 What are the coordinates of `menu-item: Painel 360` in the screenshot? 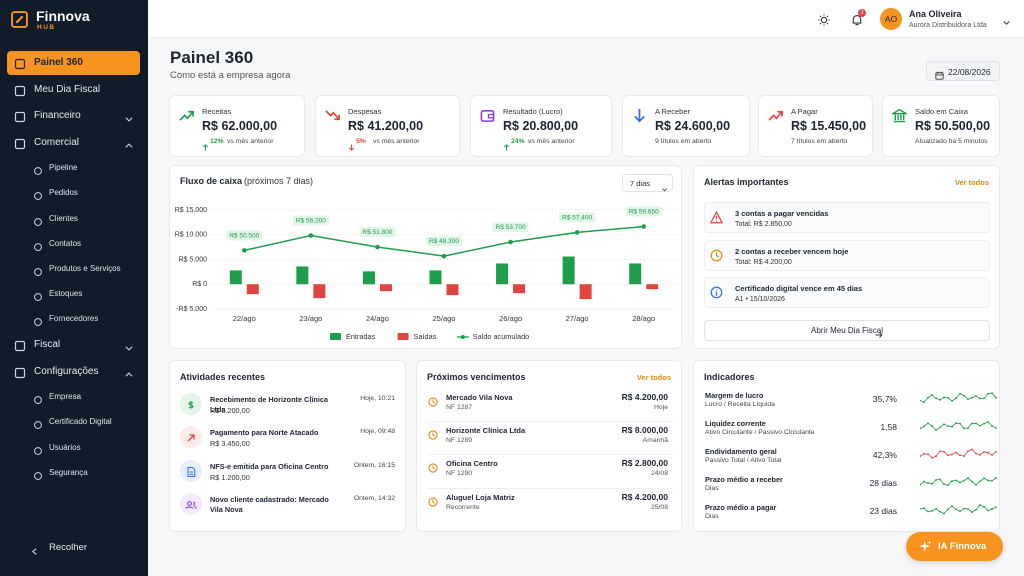 It's located at (58, 62).